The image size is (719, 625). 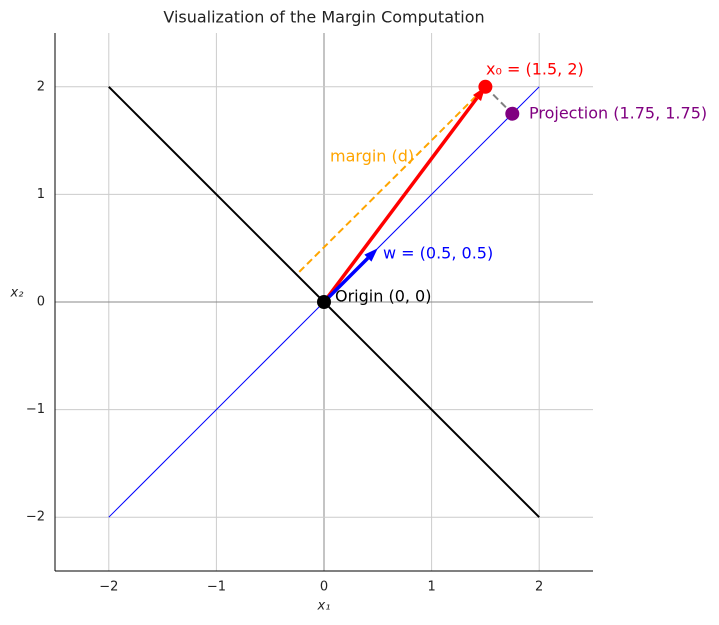 What do you see at coordinates (372, 156) in the screenshot?
I see `annotation: margin (d)` at bounding box center [372, 156].